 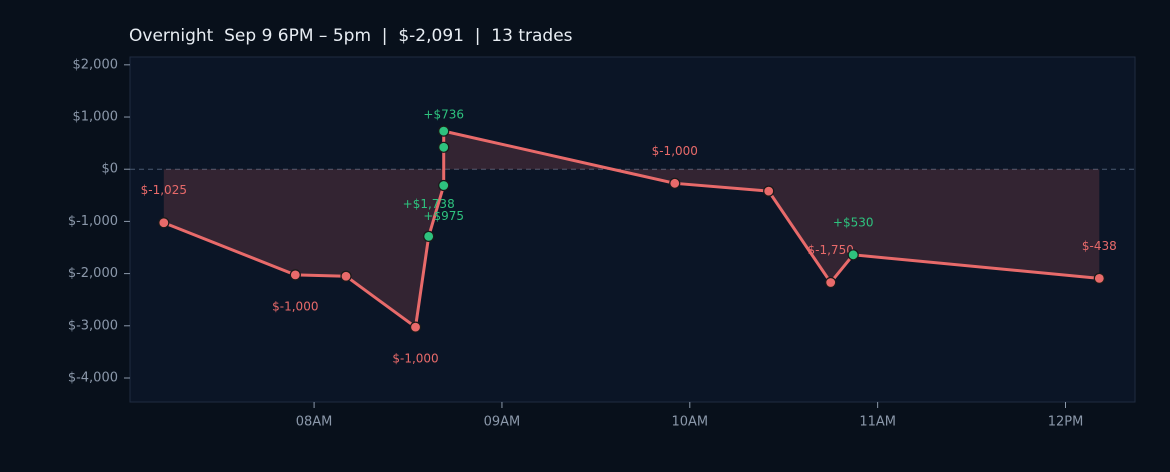 I want to click on y-tick-label: $-2,000, so click(x=93, y=273).